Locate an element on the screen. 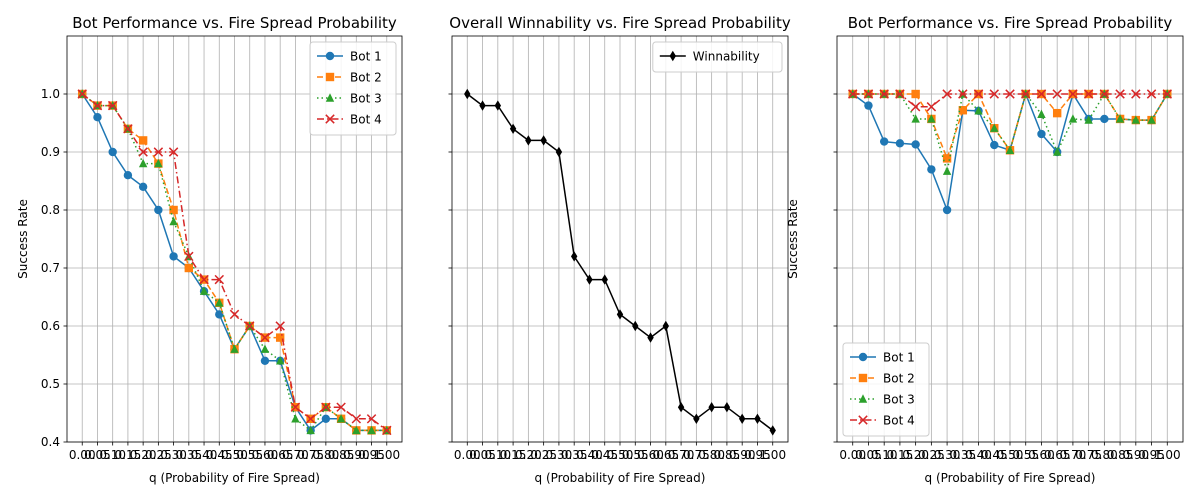  legend-label: Bot 4 is located at coordinates (899, 421).